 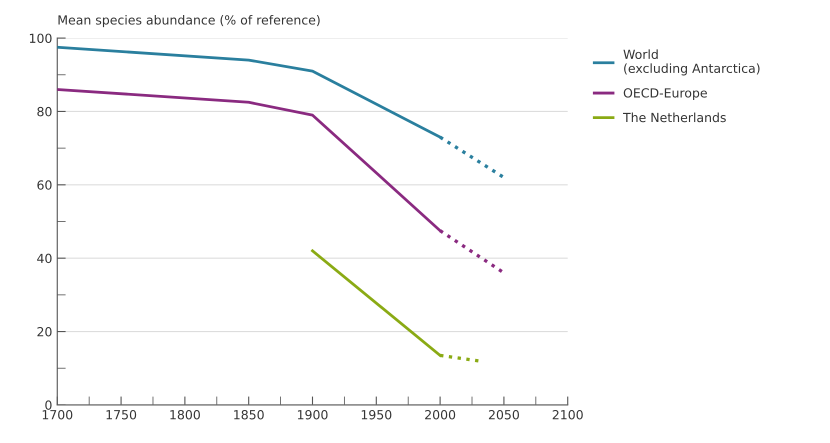 I want to click on x-tick-label: 1950, so click(x=377, y=415).